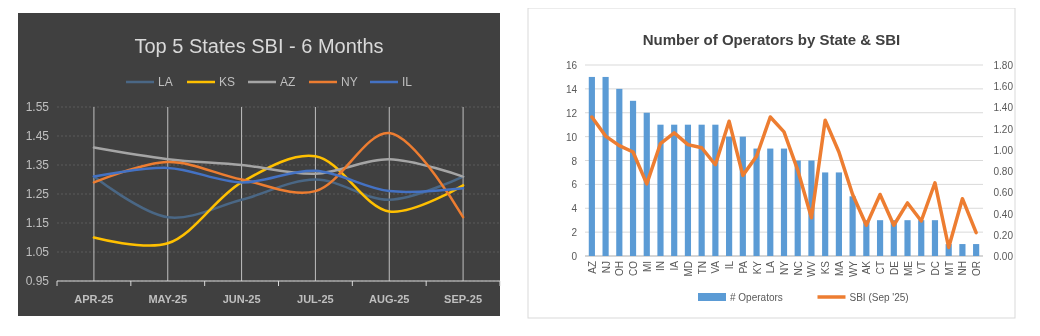  What do you see at coordinates (1003, 87) in the screenshot?
I see `y2-tick-label: 1.60` at bounding box center [1003, 87].